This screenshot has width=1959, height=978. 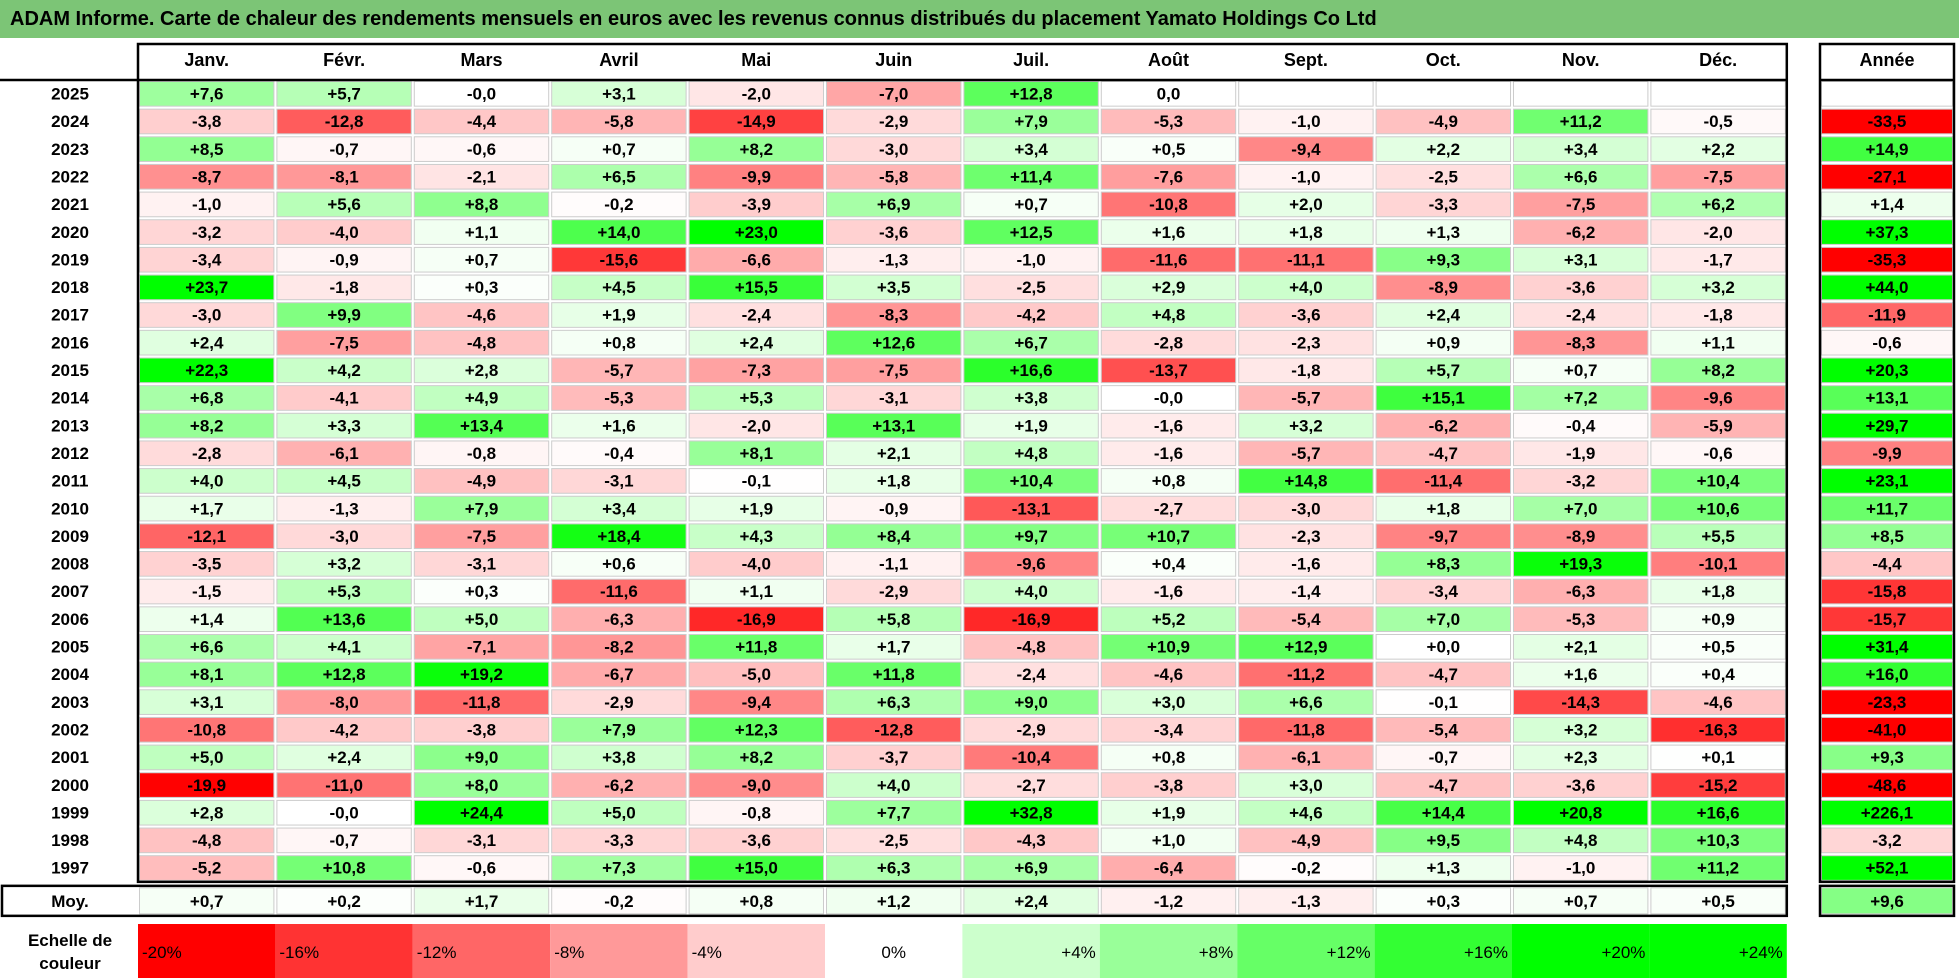 What do you see at coordinates (1886, 342) in the screenshot?
I see `annual-value: -0,6` at bounding box center [1886, 342].